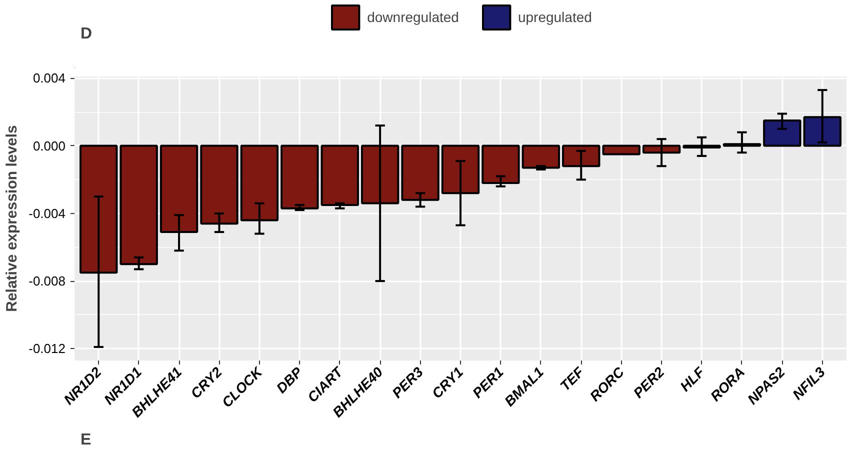 Image resolution: width=856 pixels, height=454 pixels. What do you see at coordinates (86, 34) in the screenshot?
I see `text: D` at bounding box center [86, 34].